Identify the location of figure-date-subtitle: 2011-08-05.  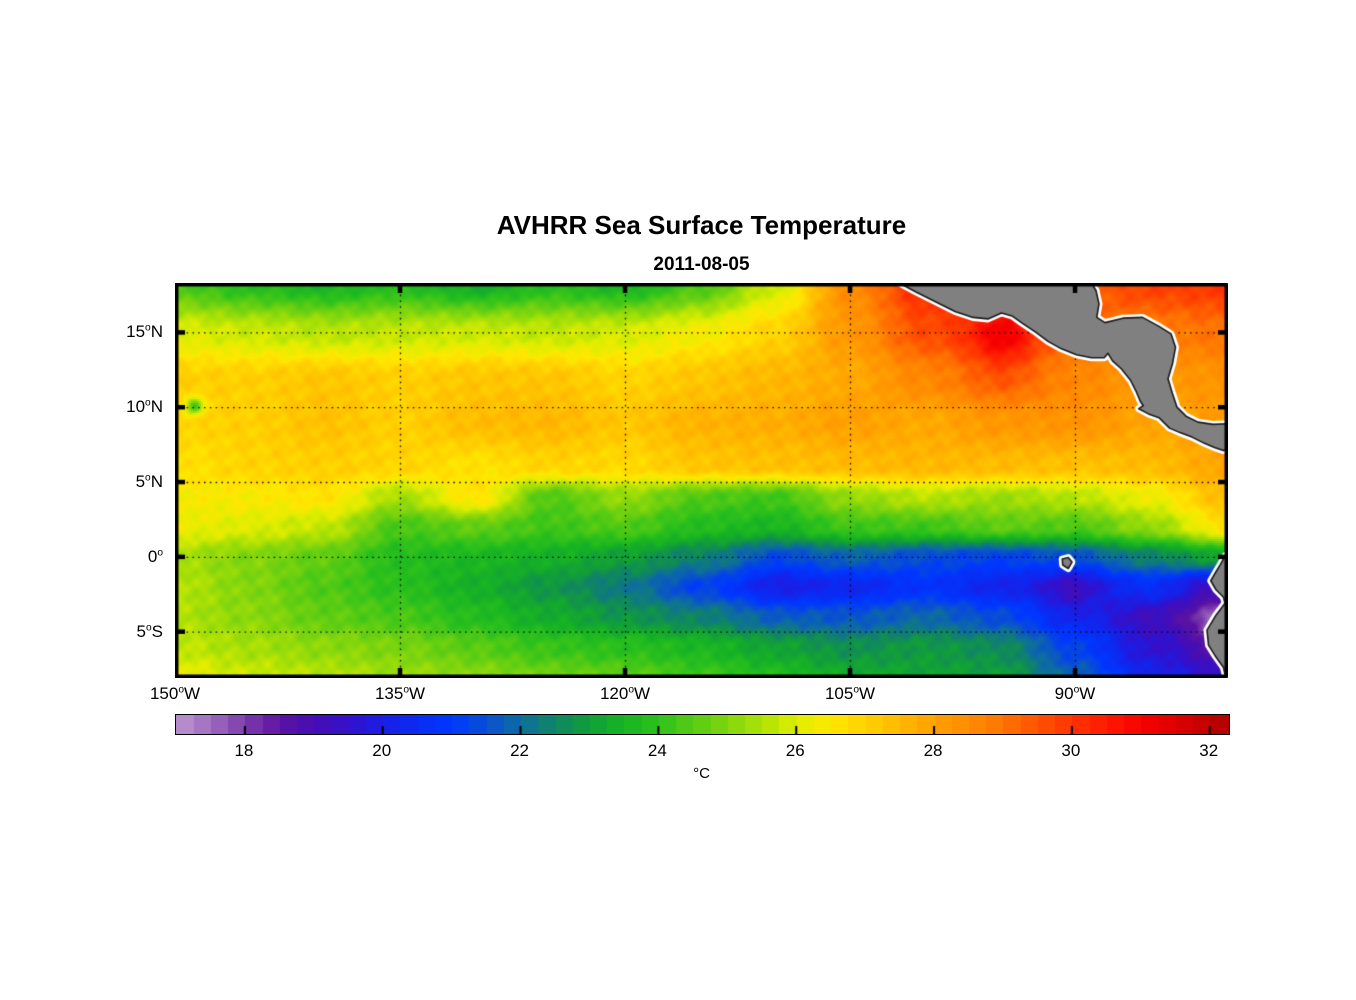
(701, 264).